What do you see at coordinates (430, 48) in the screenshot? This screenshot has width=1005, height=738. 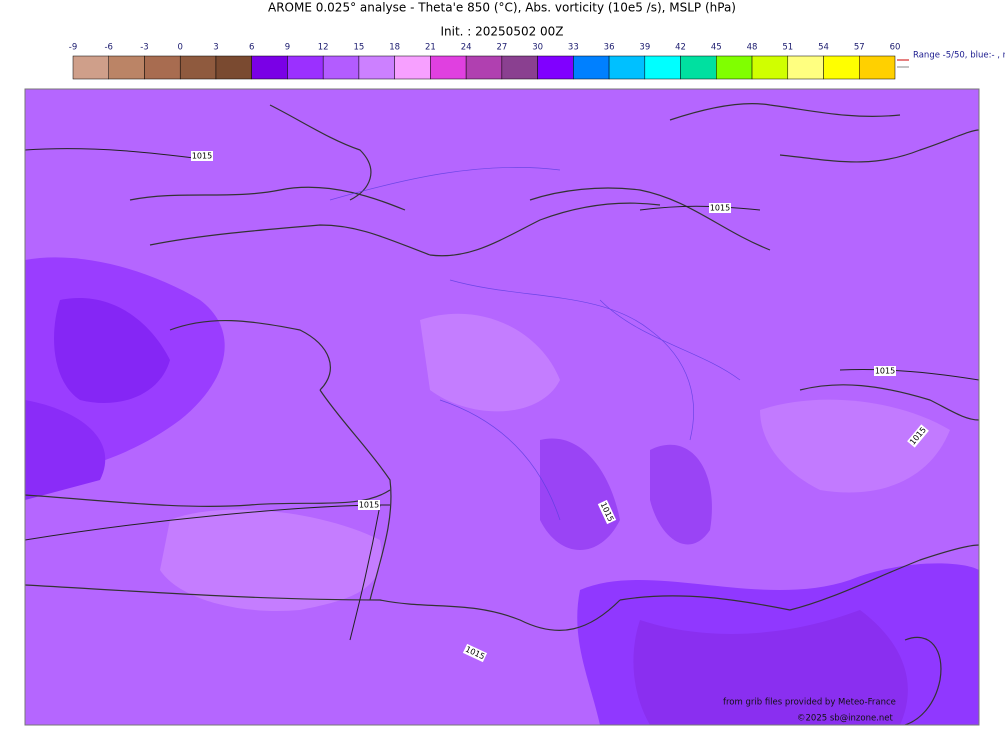 I see `colorbar-tick-label: 21` at bounding box center [430, 48].